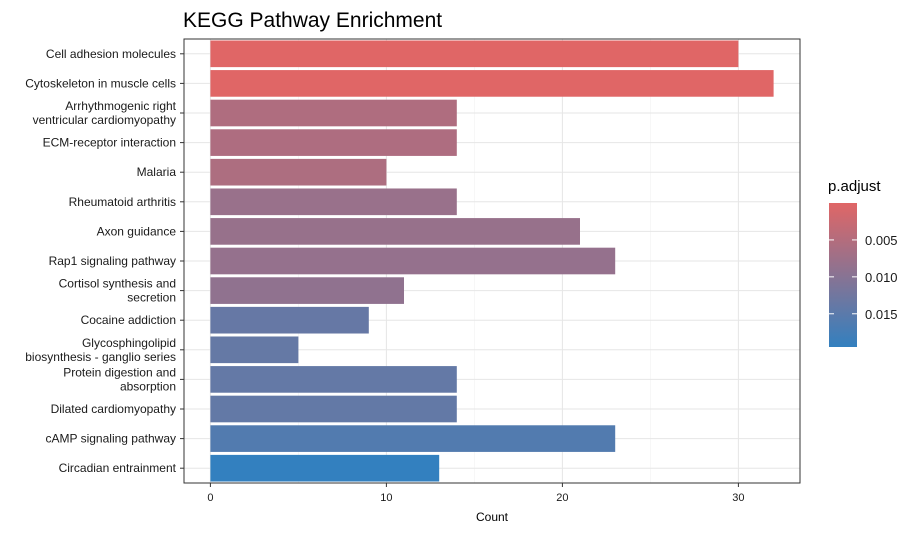 The height and width of the screenshot is (538, 920). I want to click on y-tick-label: Dilated cardiomyopathy, so click(113, 409).